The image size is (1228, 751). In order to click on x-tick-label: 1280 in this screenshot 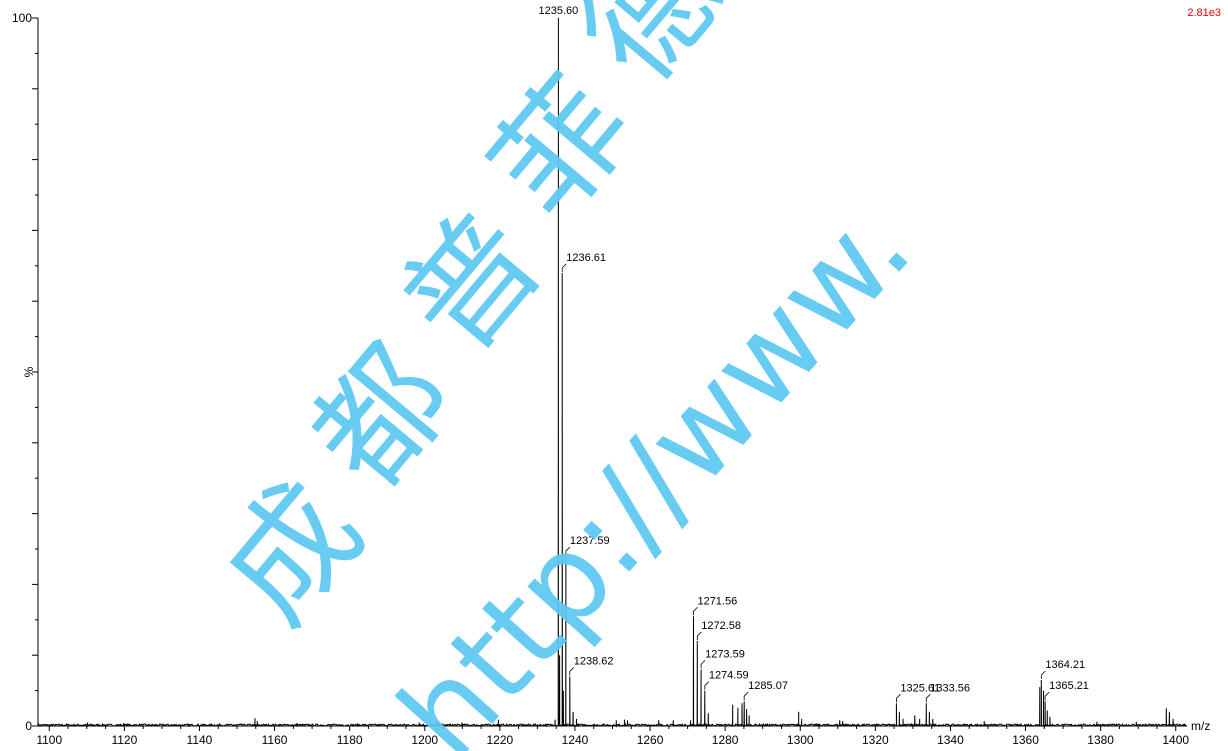, I will do `click(725, 740)`.